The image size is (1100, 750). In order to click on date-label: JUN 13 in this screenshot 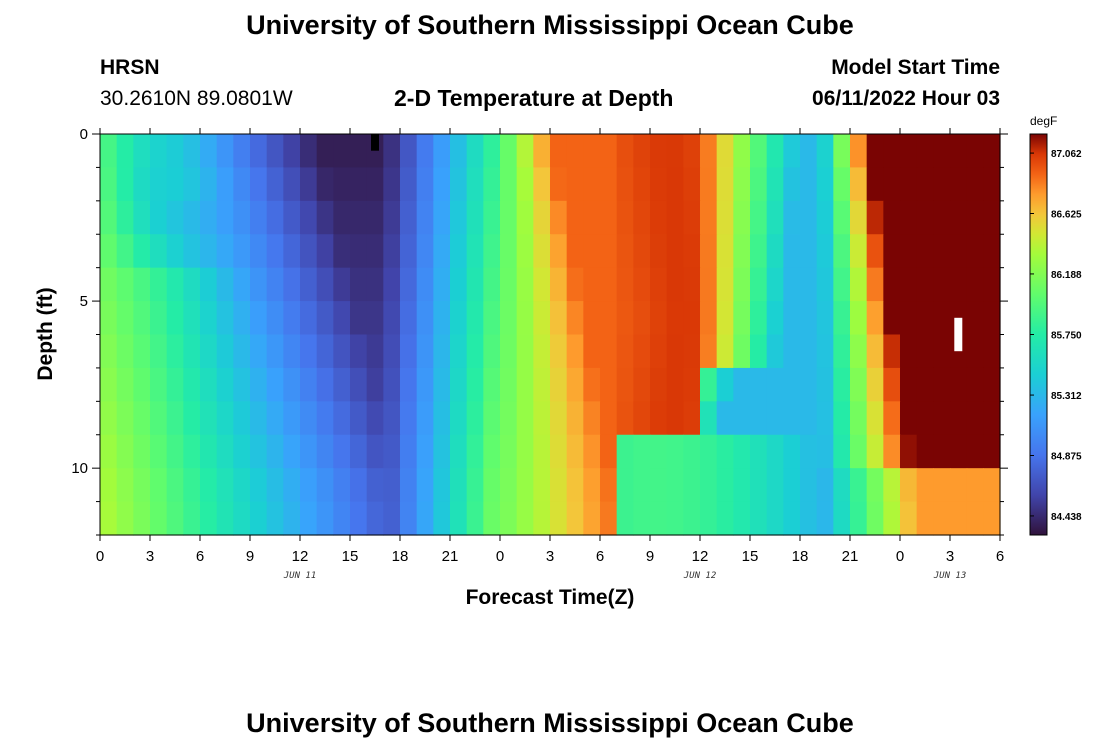, I will do `click(950, 576)`.